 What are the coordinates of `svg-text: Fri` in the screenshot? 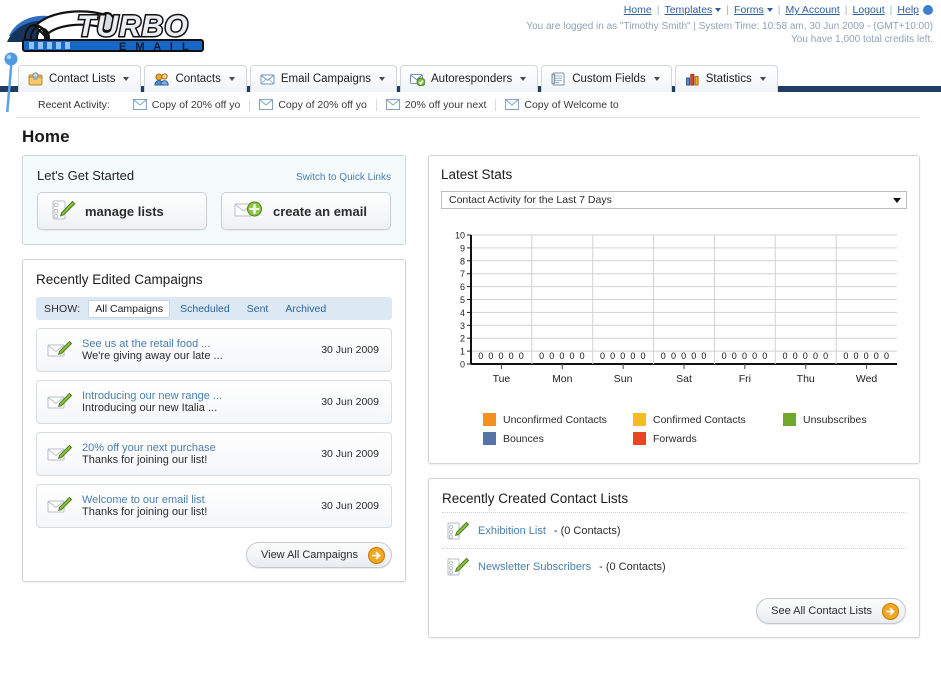 It's located at (745, 379).